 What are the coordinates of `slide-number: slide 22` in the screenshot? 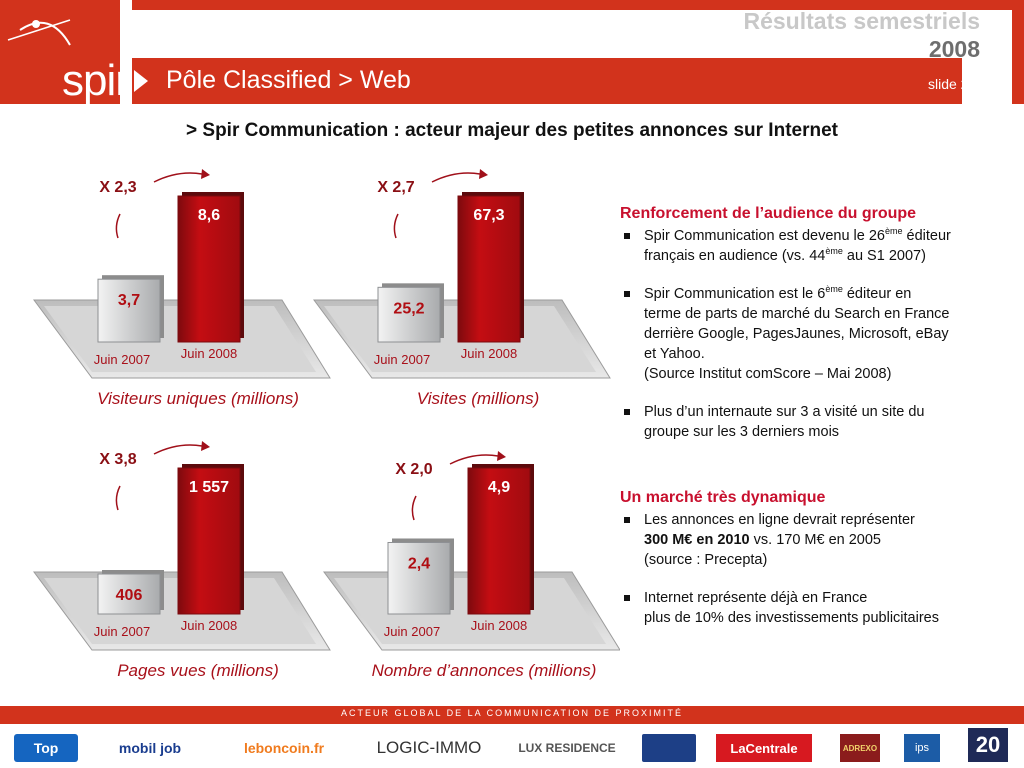 It's located at (952, 84).